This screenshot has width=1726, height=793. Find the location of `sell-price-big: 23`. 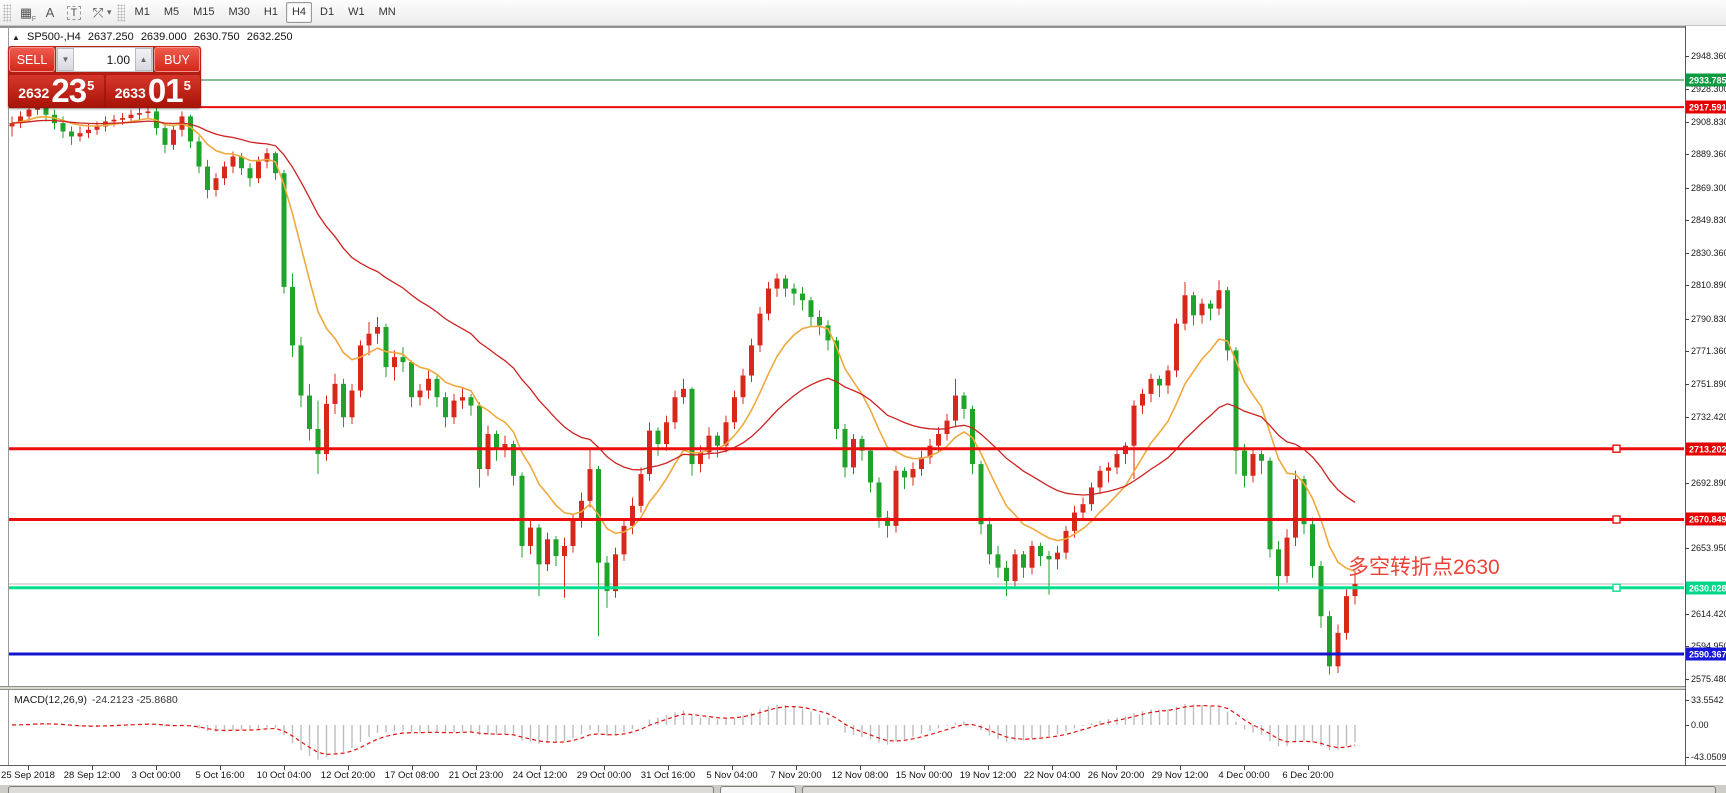

sell-price-big: 23 is located at coordinates (69, 90).